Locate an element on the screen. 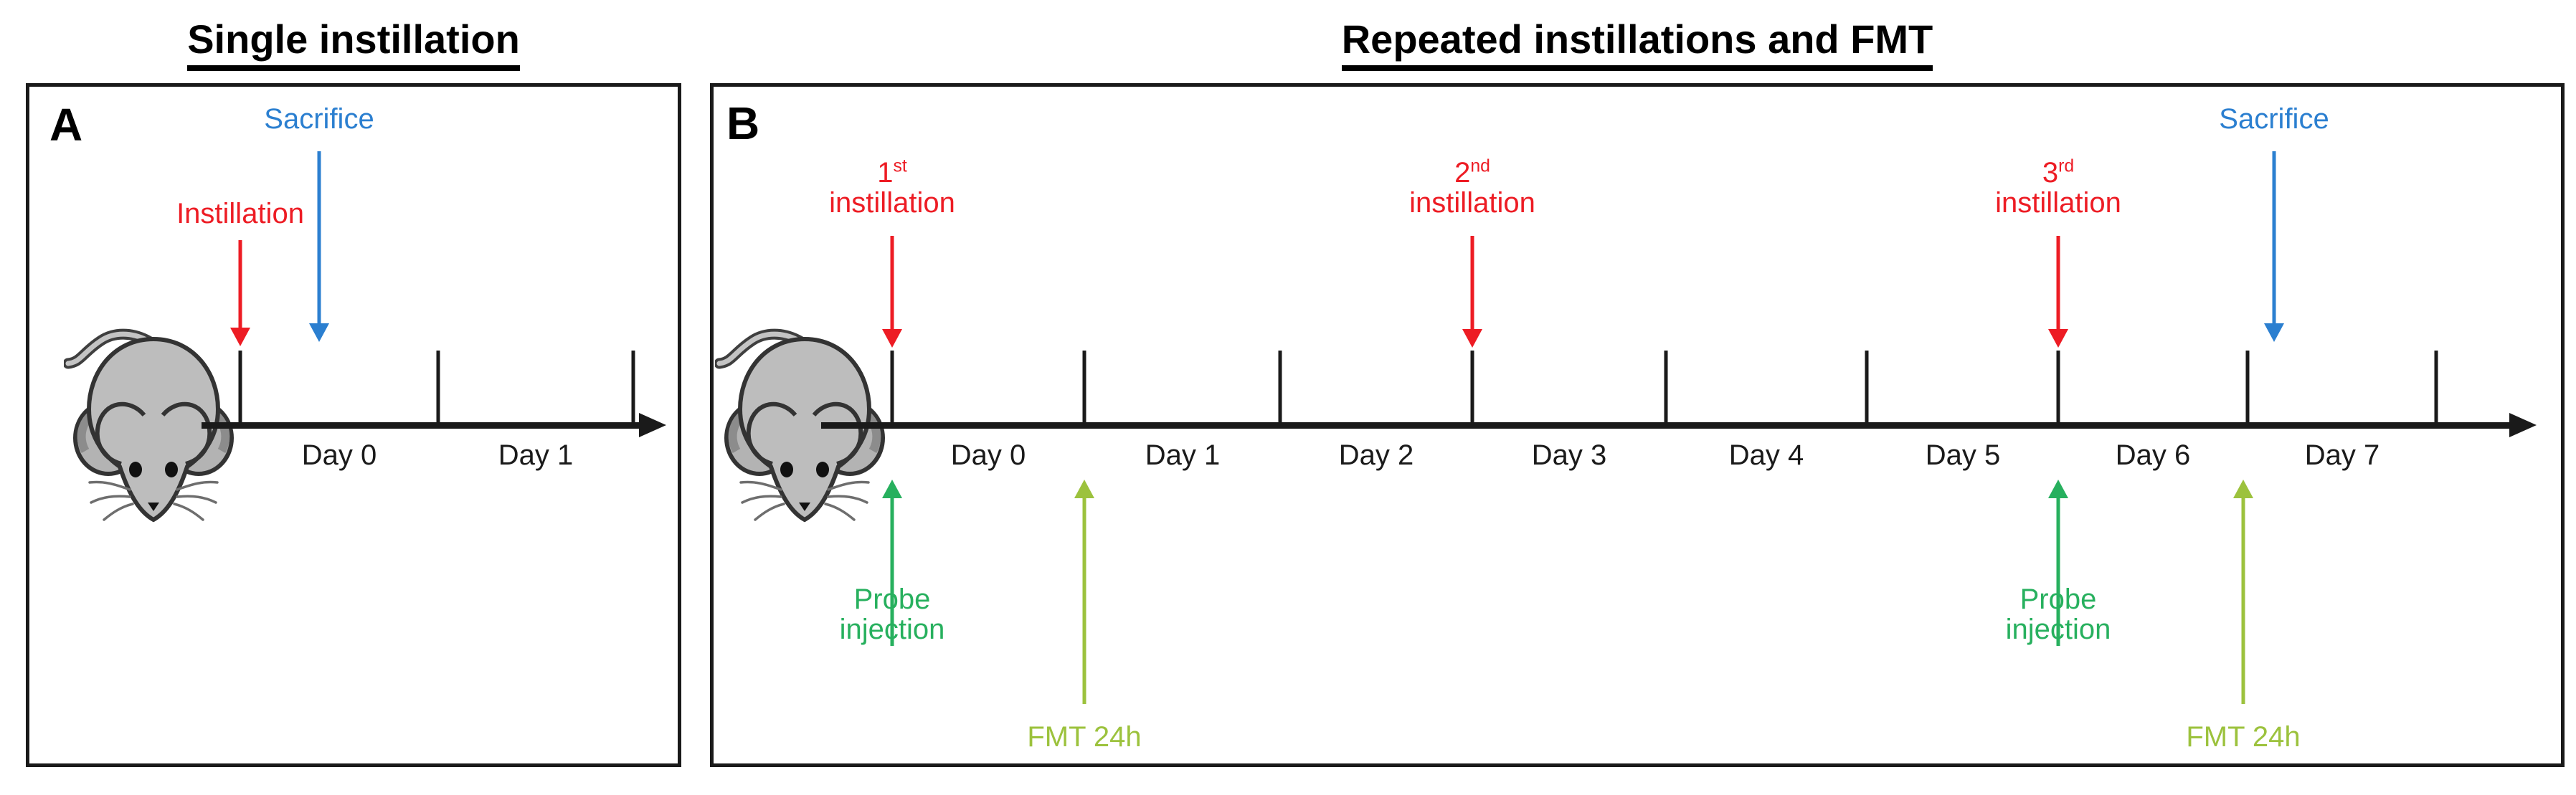 The width and height of the screenshot is (2576, 795). instillation-2-label: 2nd instillation is located at coordinates (1472, 187).